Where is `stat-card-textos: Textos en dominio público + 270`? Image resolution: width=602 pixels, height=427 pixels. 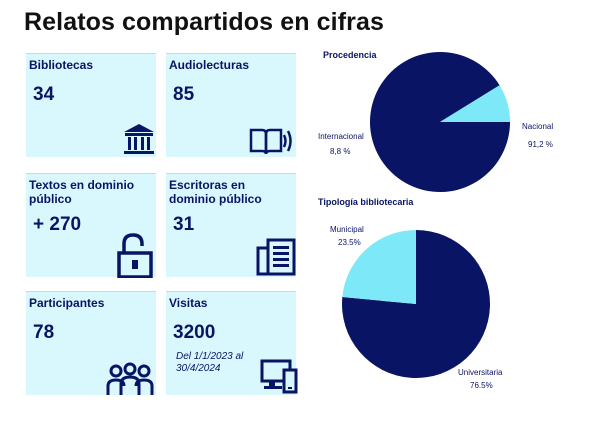
stat-card-textos: Textos en dominio público + 270 is located at coordinates (91, 225).